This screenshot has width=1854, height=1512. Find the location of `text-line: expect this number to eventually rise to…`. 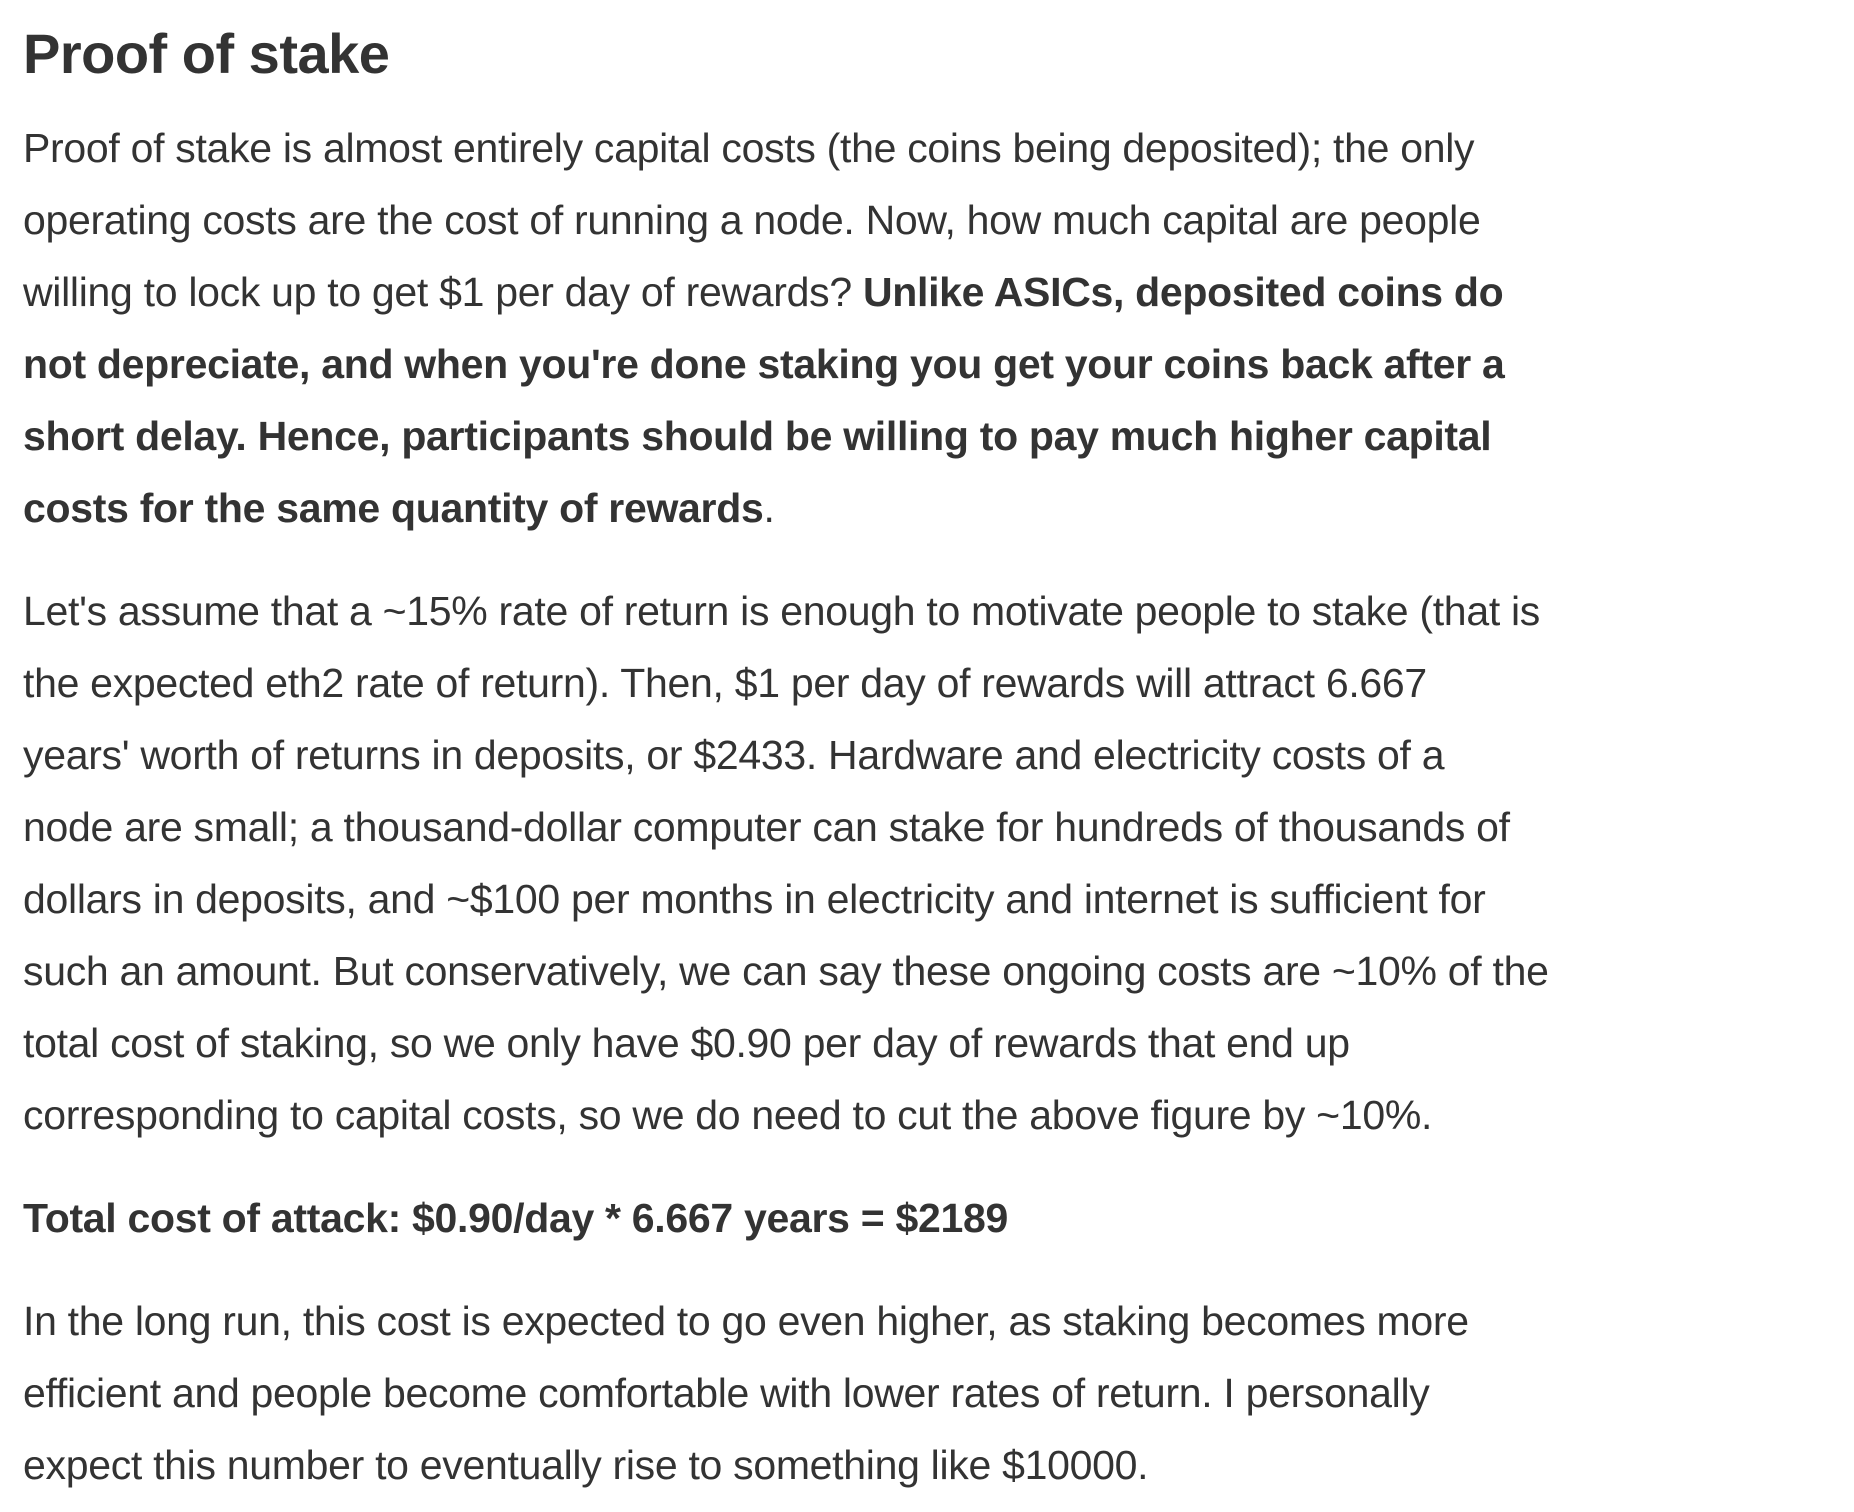

text-line: expect this number to eventually rise to… is located at coordinates (926, 1465).